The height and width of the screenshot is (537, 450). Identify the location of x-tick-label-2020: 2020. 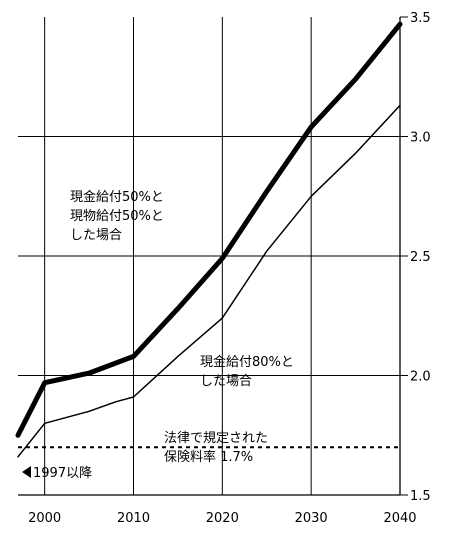
(222, 518).